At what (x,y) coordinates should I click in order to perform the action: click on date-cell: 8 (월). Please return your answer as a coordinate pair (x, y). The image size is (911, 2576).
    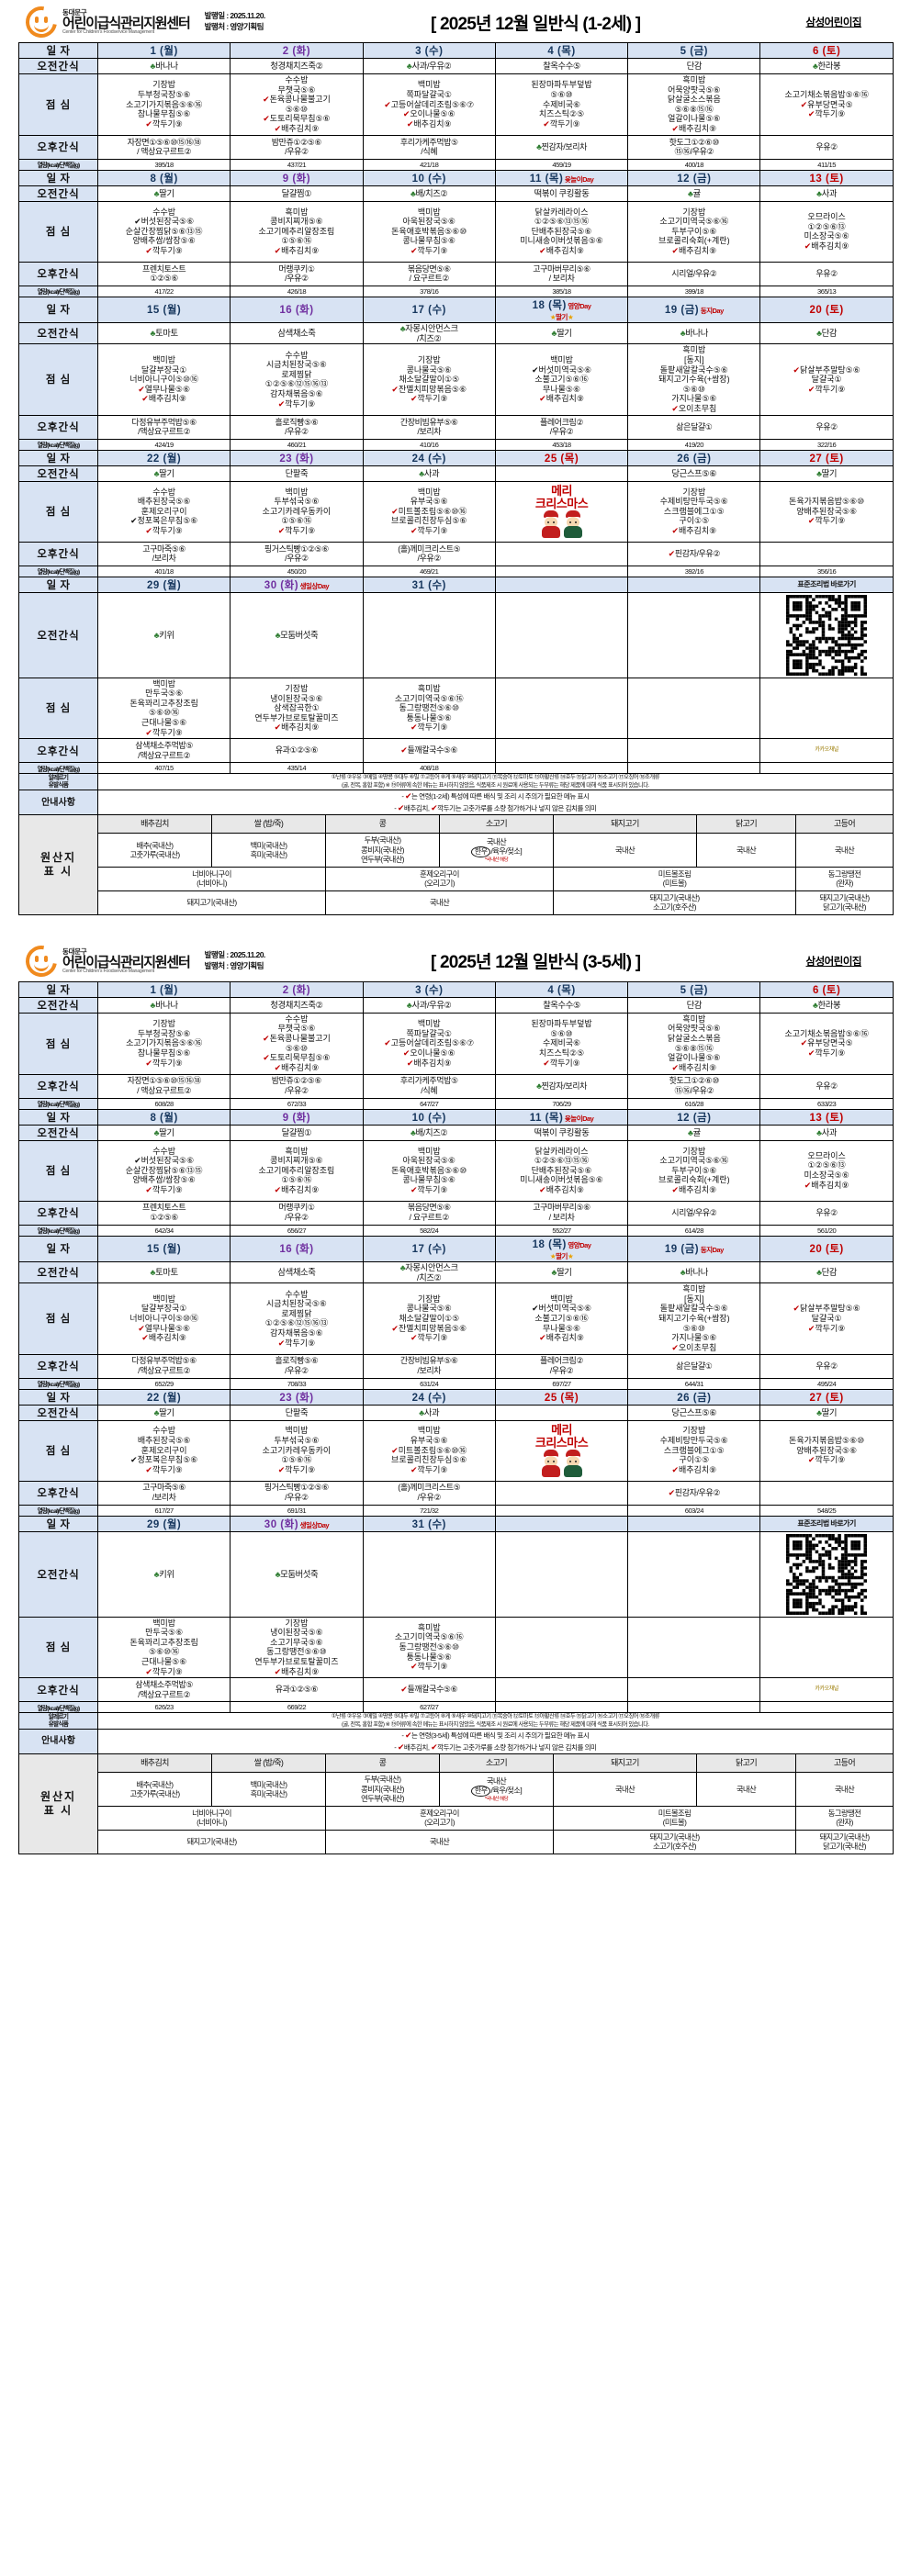
    Looking at the image, I should click on (163, 1117).